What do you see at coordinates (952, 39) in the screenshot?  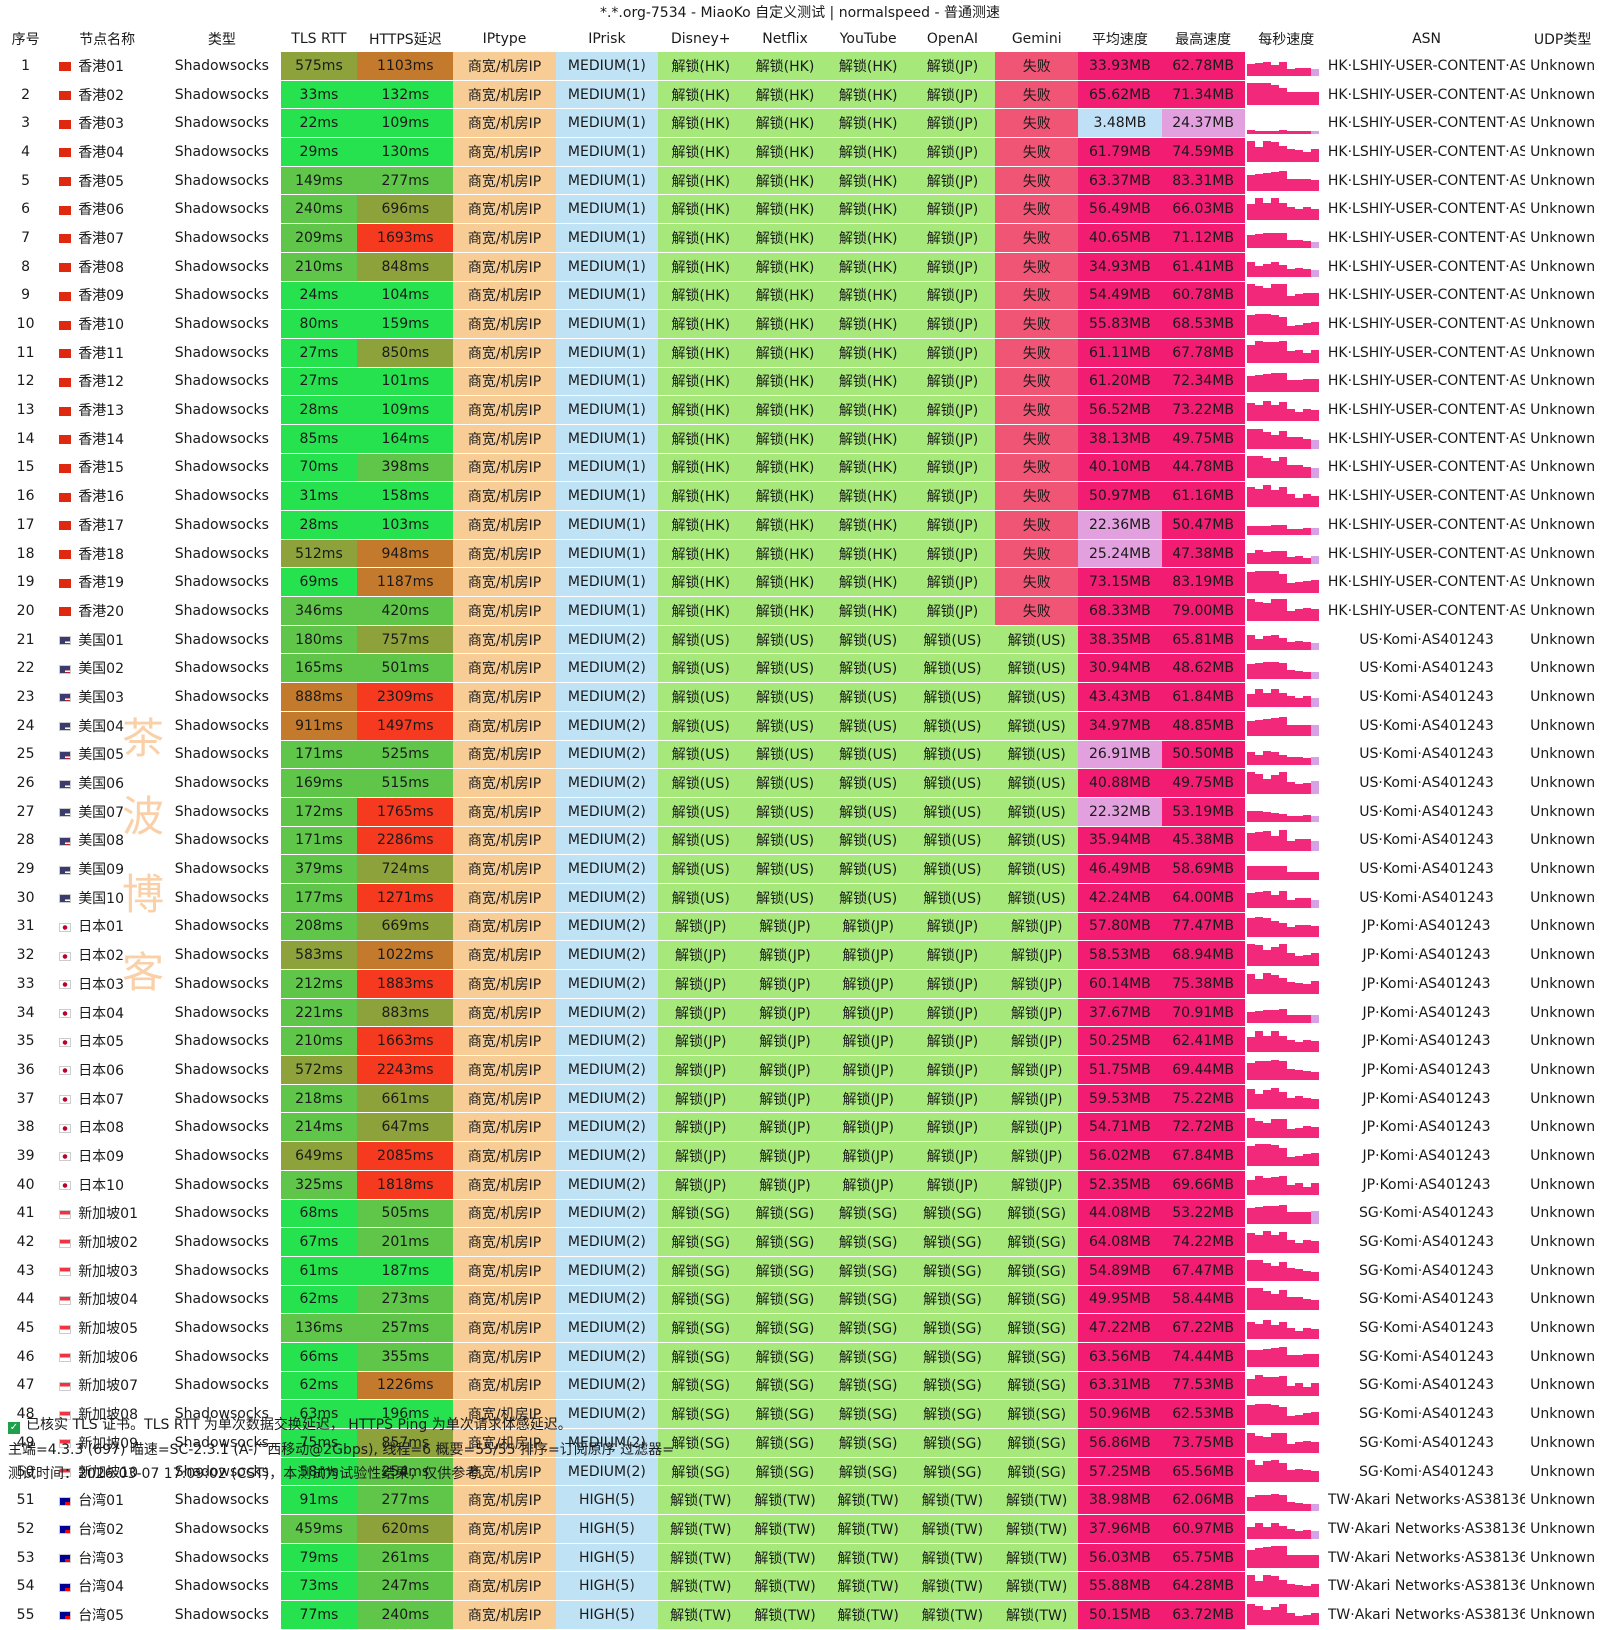 I see `col-header-openai: OpenAI` at bounding box center [952, 39].